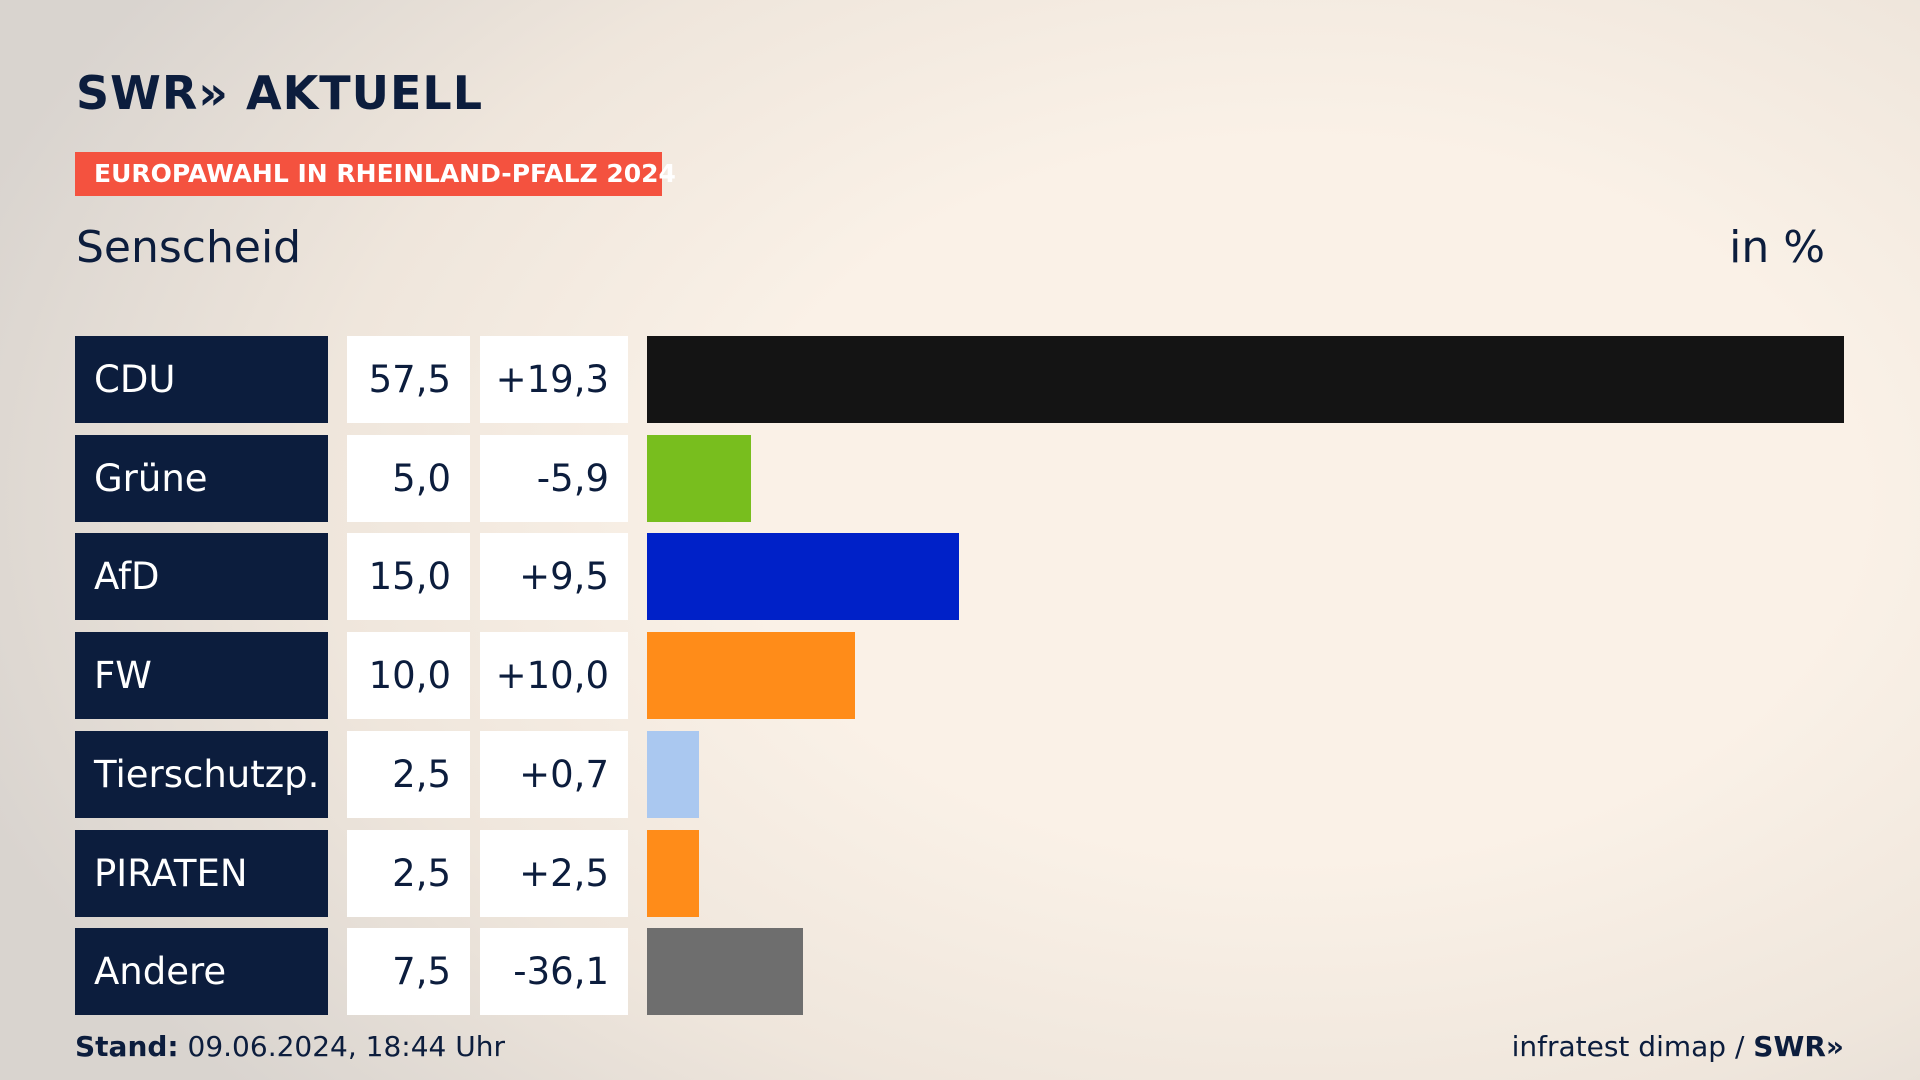  Describe the element at coordinates (201, 873) in the screenshot. I see `party-name: PIRATEN` at that location.